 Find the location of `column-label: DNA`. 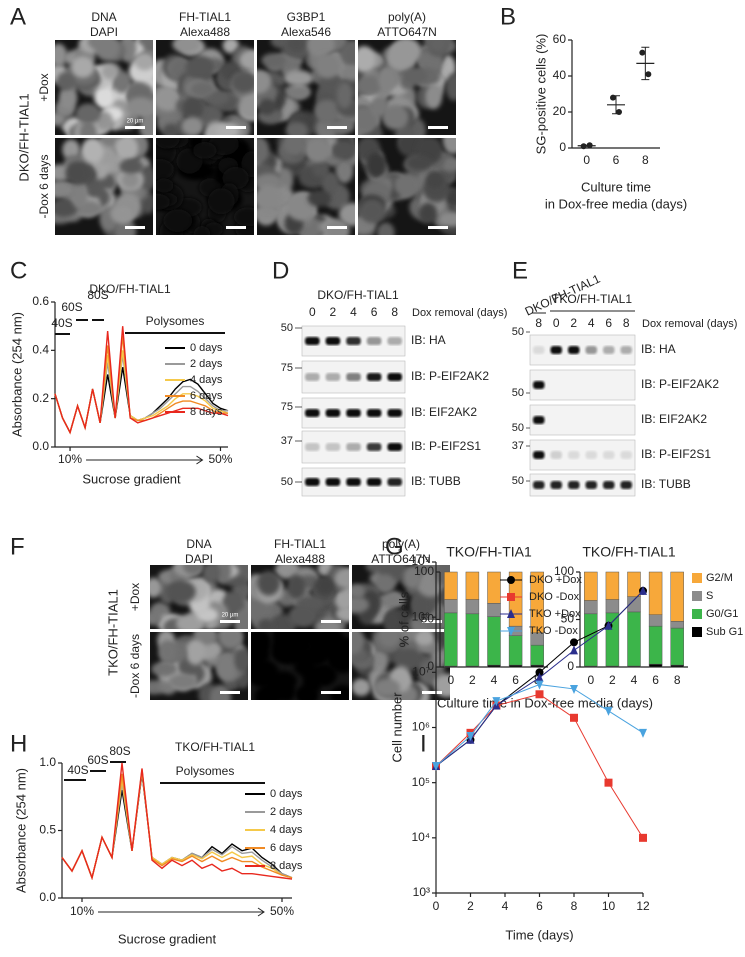

column-label: DNA is located at coordinates (103, 17).